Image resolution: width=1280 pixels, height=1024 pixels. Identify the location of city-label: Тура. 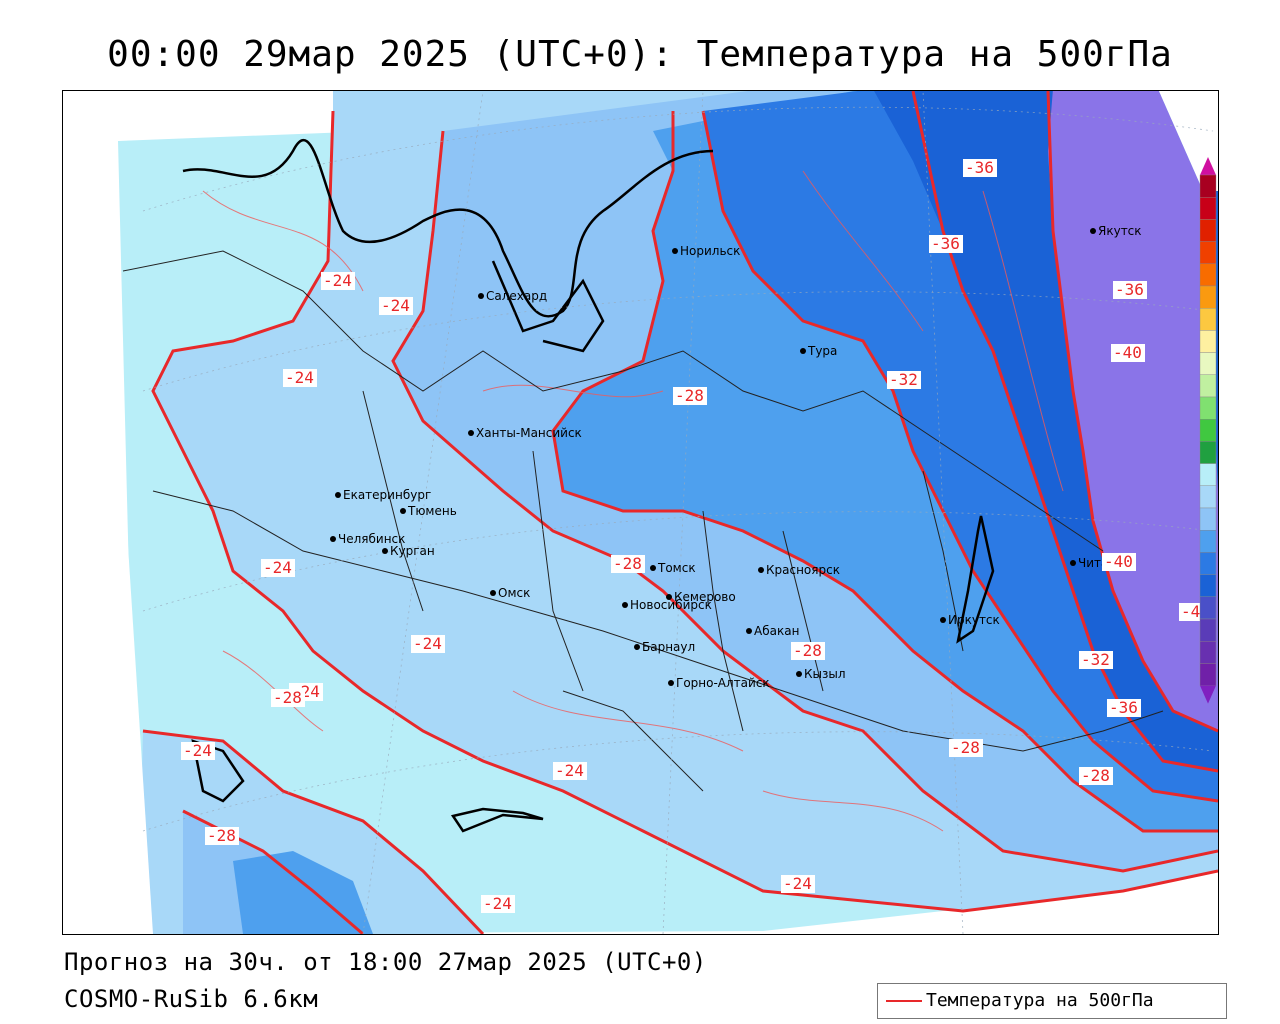
(822, 351).